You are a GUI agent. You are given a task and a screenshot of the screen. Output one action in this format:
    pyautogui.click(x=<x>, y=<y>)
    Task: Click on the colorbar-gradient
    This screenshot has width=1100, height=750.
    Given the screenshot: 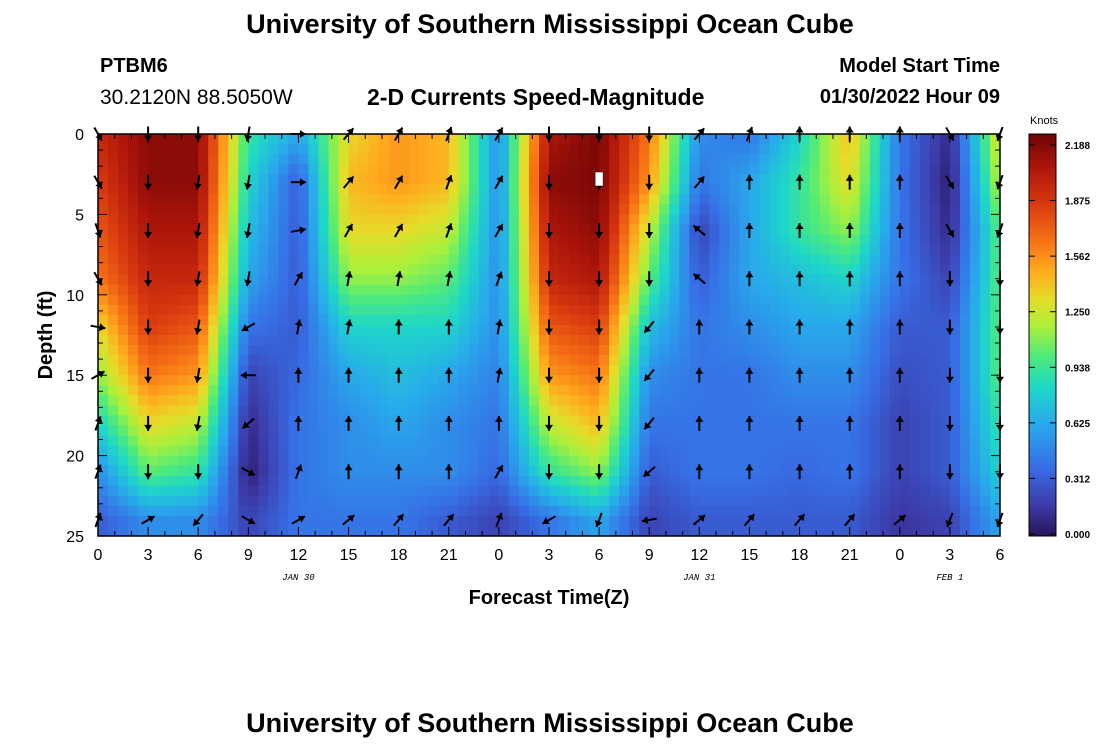 What is the action you would take?
    pyautogui.click(x=1042, y=335)
    